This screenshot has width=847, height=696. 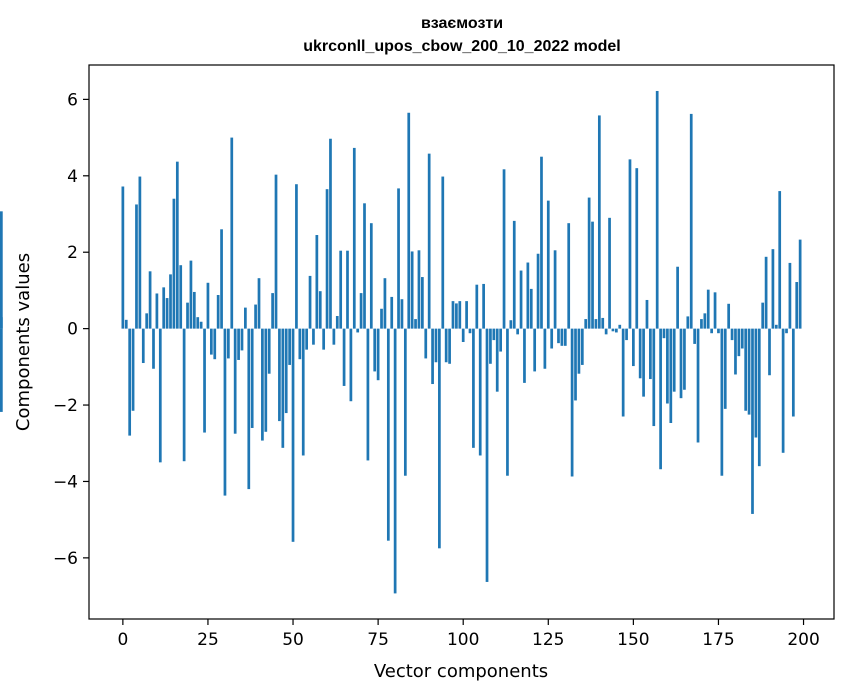 I want to click on x-tick-label: 200, so click(x=803, y=640).